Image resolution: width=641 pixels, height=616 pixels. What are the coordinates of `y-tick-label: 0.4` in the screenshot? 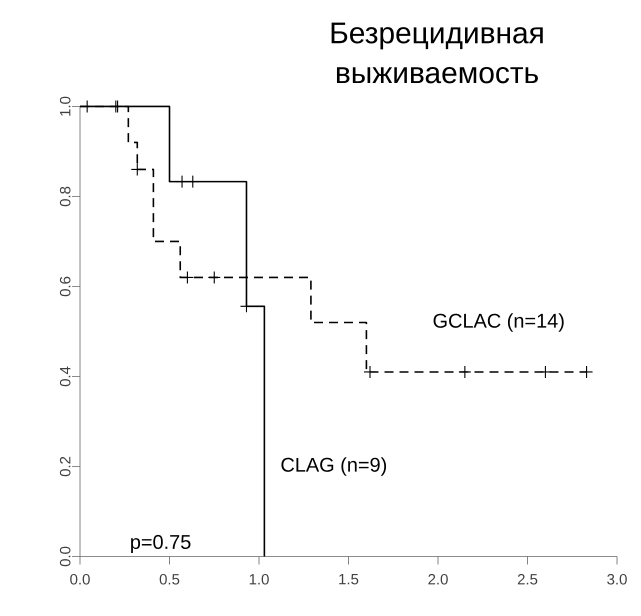 It's located at (65, 376).